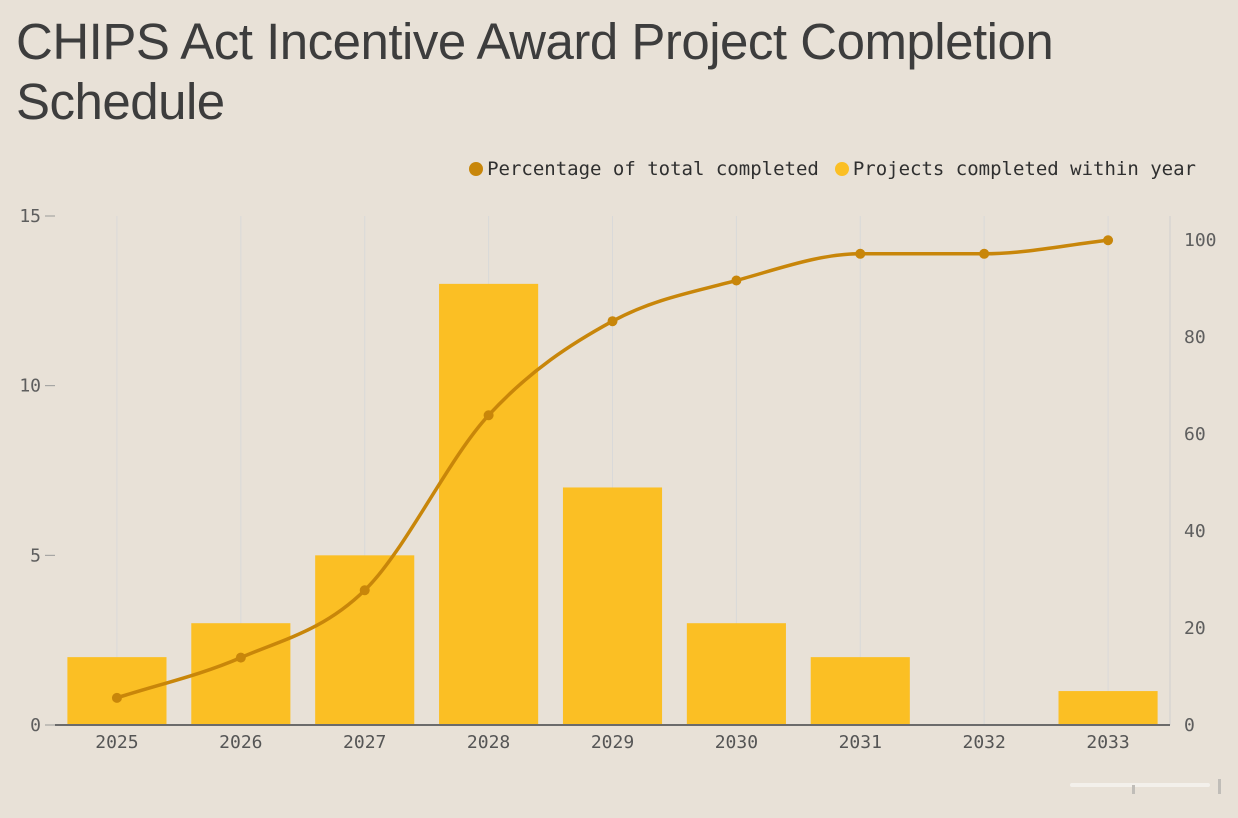 The image size is (1238, 818). What do you see at coordinates (365, 640) in the screenshot?
I see `bar-2027` at bounding box center [365, 640].